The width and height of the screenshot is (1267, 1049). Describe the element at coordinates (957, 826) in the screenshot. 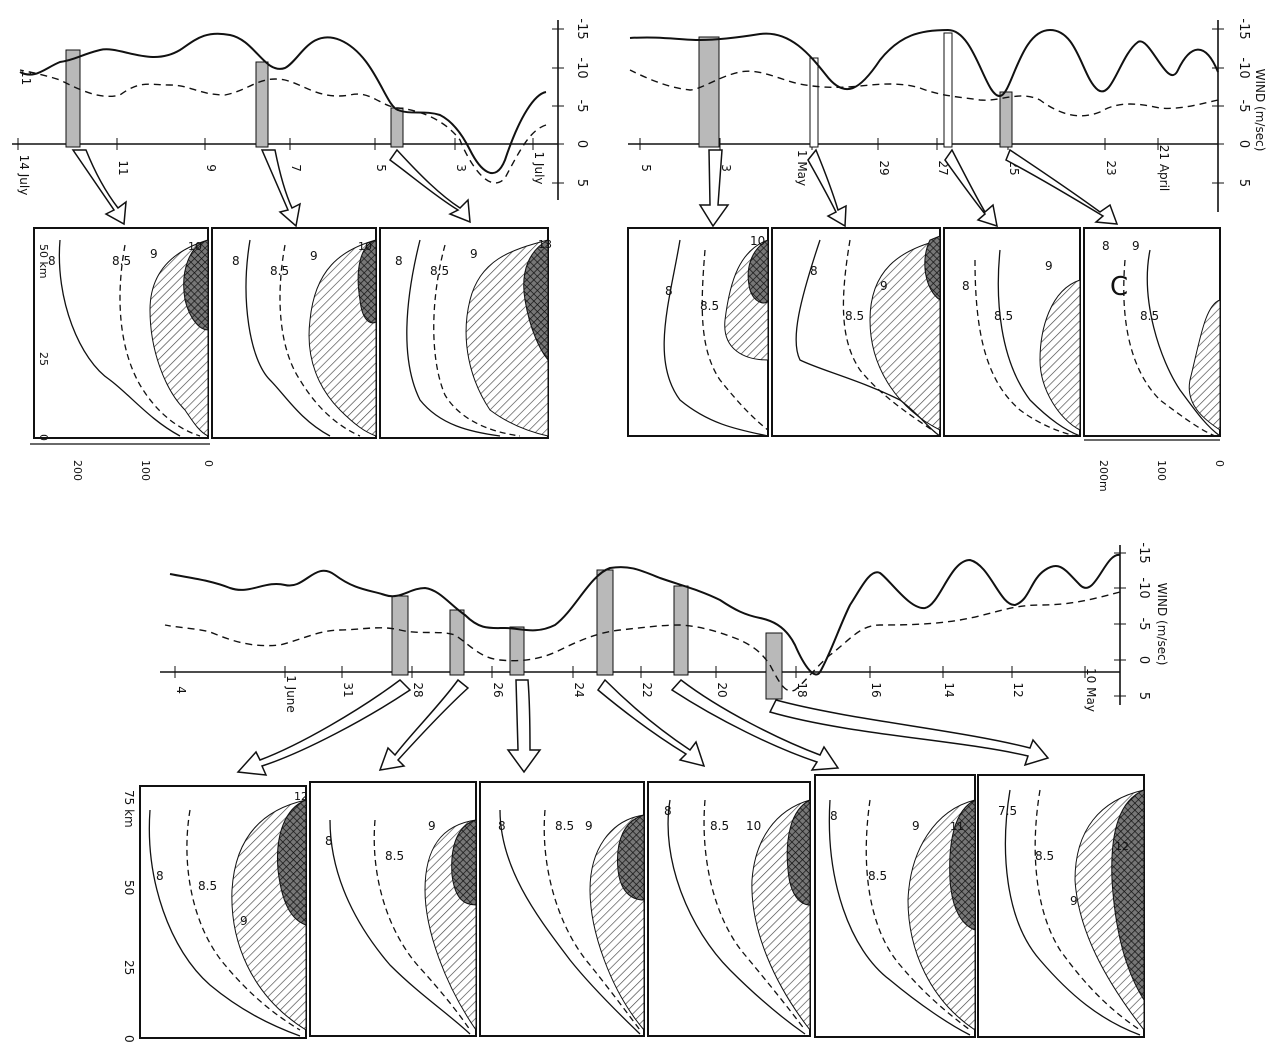

I see `isotherm-label: 11` at that location.